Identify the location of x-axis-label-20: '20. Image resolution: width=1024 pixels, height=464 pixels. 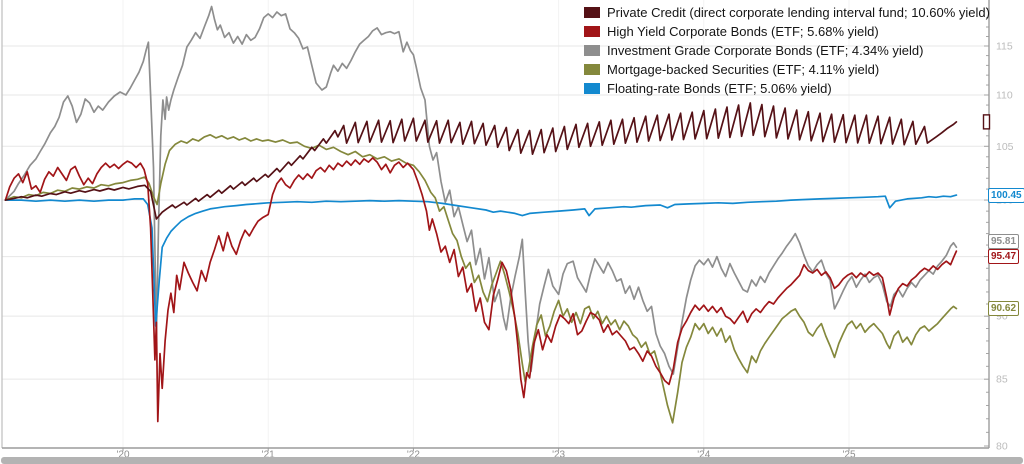
(122, 455).